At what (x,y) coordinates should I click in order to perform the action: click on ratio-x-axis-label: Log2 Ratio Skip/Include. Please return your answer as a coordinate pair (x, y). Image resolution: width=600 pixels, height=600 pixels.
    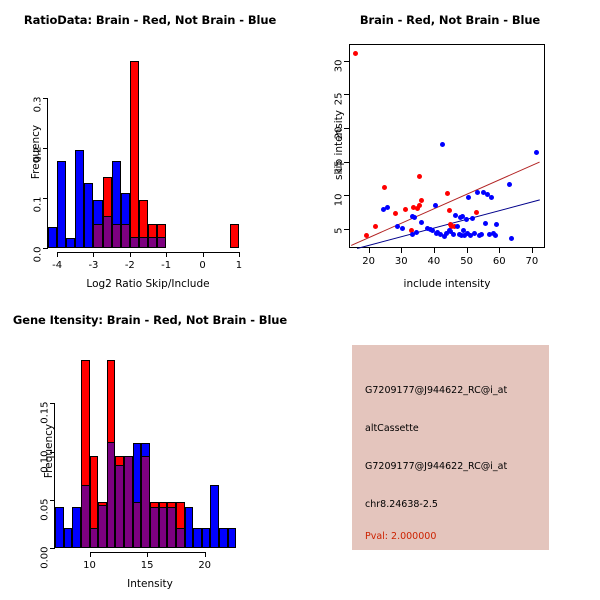
    Looking at the image, I should click on (148, 284).